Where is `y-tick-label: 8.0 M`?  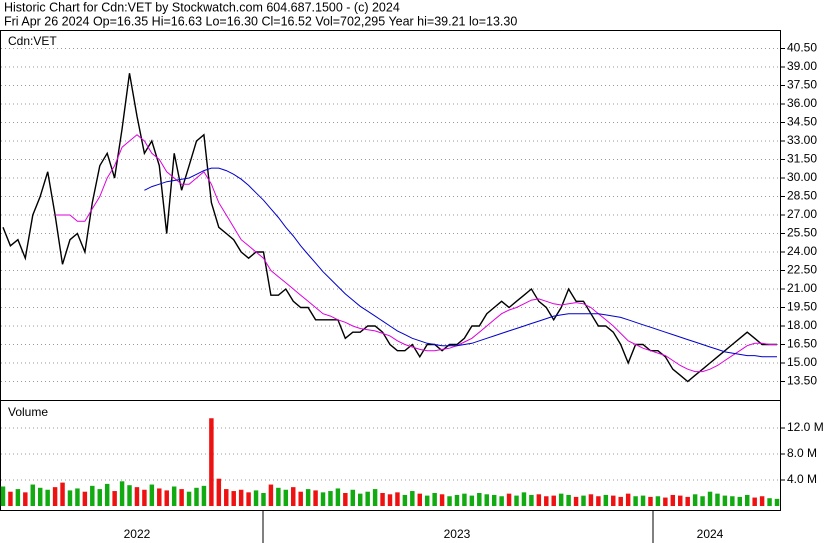 y-tick-label: 8.0 M is located at coordinates (802, 453).